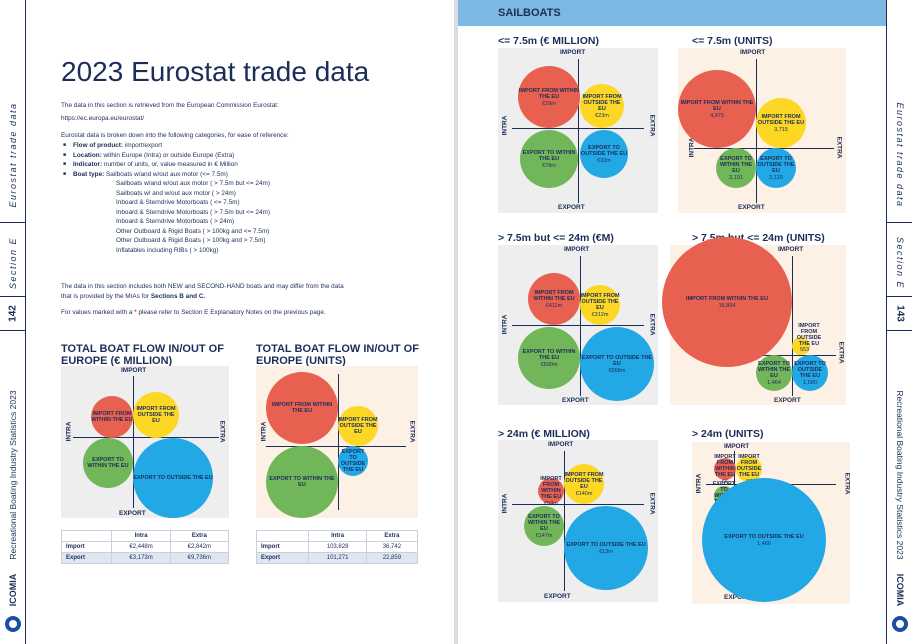 The height and width of the screenshot is (644, 912). Describe the element at coordinates (199, 536) in the screenshot. I see `table-cell: Extra` at that location.